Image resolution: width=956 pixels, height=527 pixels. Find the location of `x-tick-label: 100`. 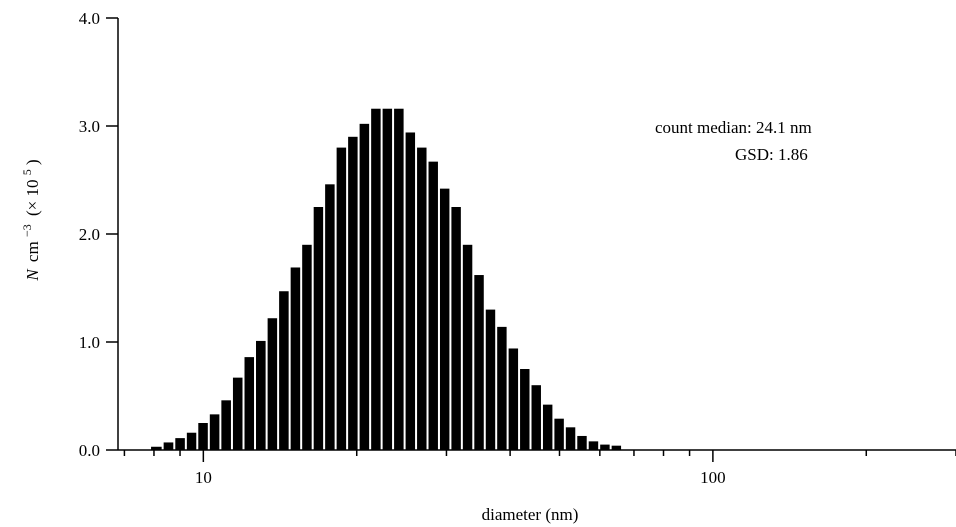

x-tick-label: 100 is located at coordinates (713, 477).